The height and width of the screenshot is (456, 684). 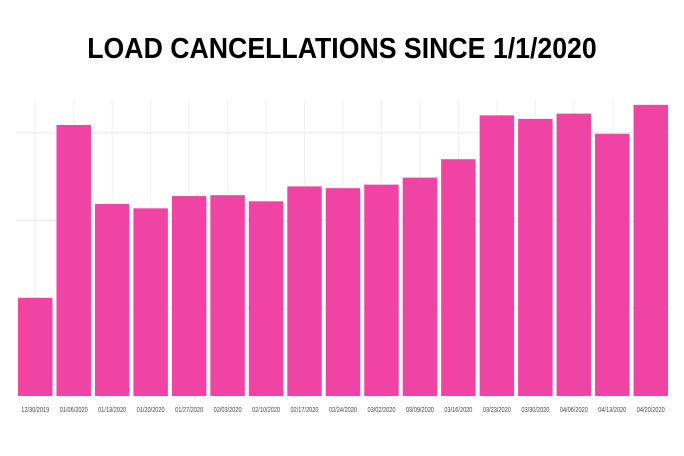 What do you see at coordinates (574, 254) in the screenshot?
I see `bar-04/06/2020` at bounding box center [574, 254].